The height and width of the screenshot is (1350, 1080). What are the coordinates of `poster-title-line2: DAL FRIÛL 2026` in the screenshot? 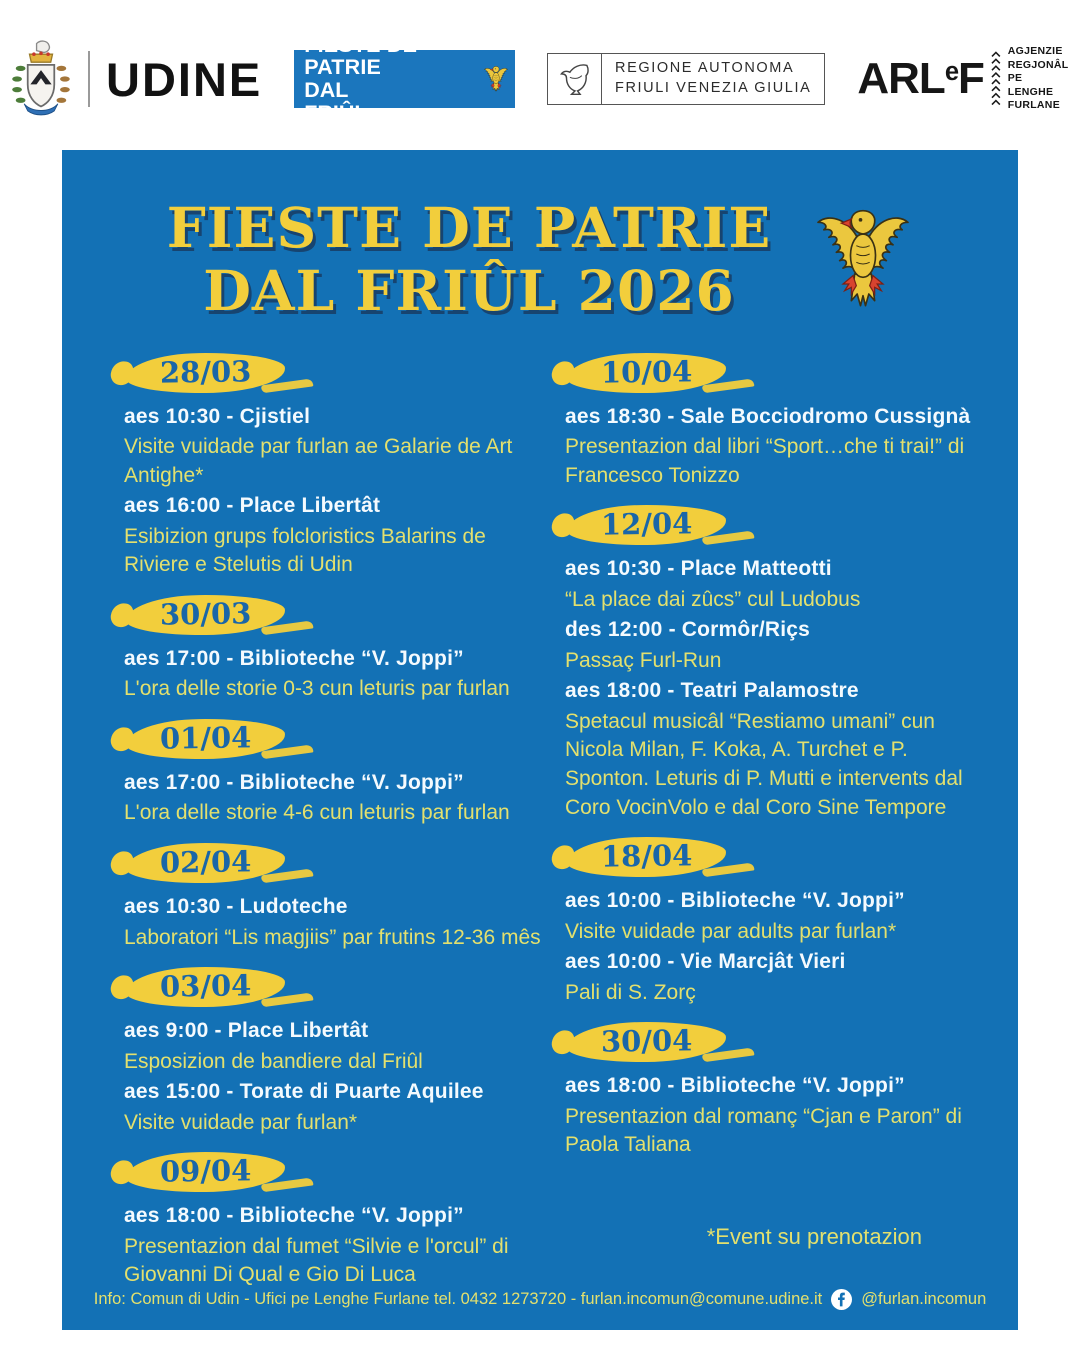 It's located at (469, 291).